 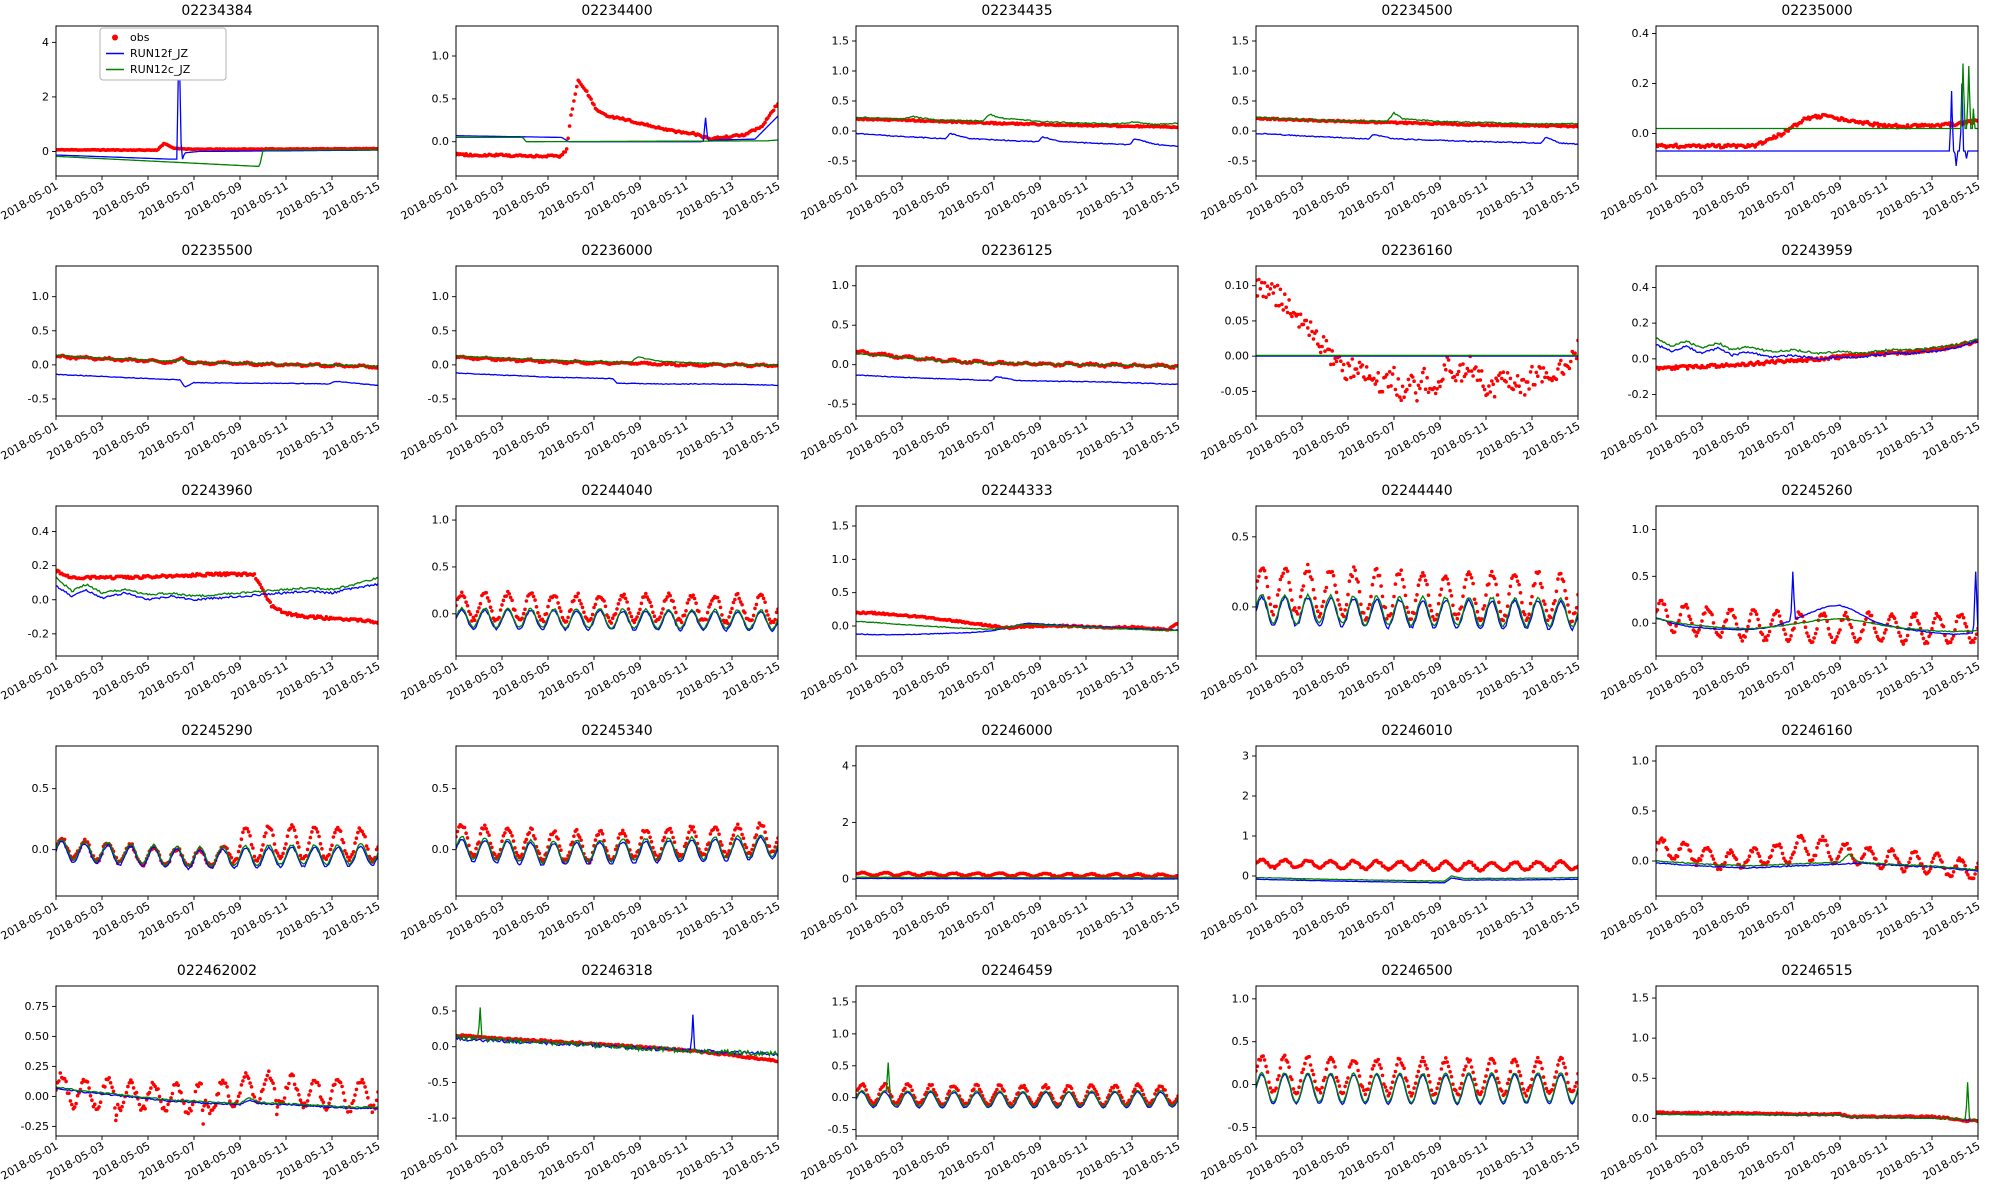 What do you see at coordinates (616, 11) in the screenshot?
I see `subplot-title: 02234400` at bounding box center [616, 11].